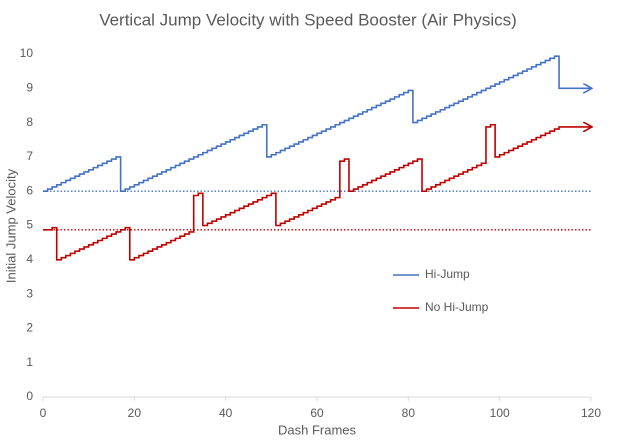 The image size is (617, 442). What do you see at coordinates (226, 413) in the screenshot?
I see `x-tick-label: 40` at bounding box center [226, 413].